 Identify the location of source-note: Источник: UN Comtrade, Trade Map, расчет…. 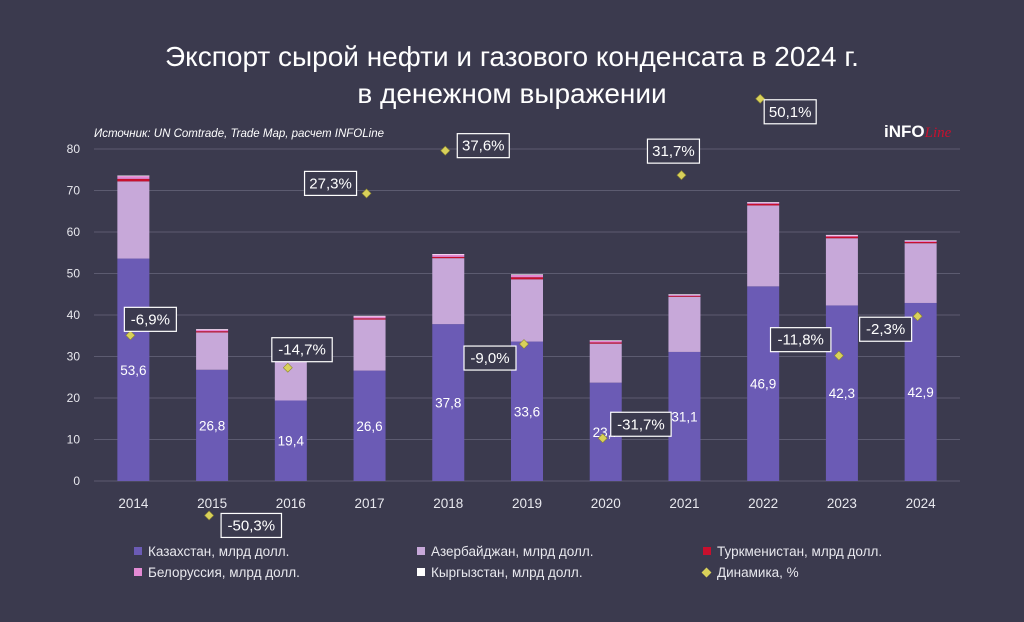
(239, 134).